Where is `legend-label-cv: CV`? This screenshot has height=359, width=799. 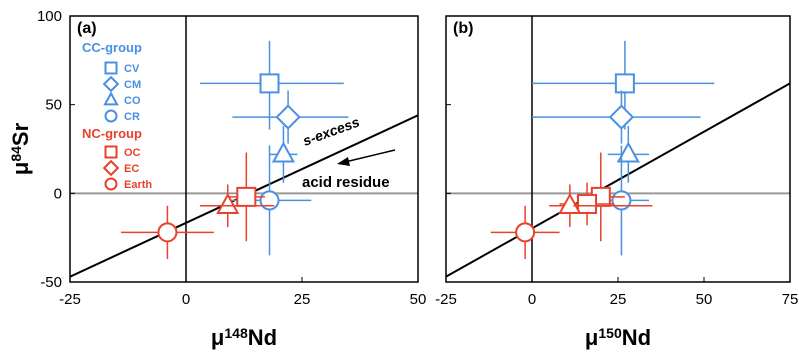
legend-label-cv: CV is located at coordinates (132, 69).